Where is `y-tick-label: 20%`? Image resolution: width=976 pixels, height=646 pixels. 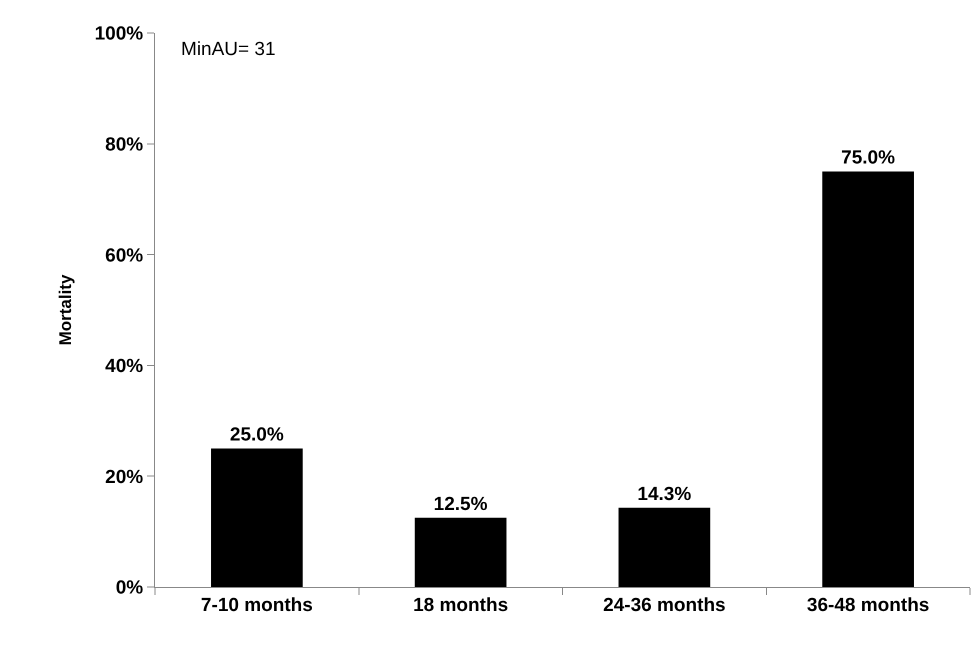 y-tick-label: 20% is located at coordinates (124, 477).